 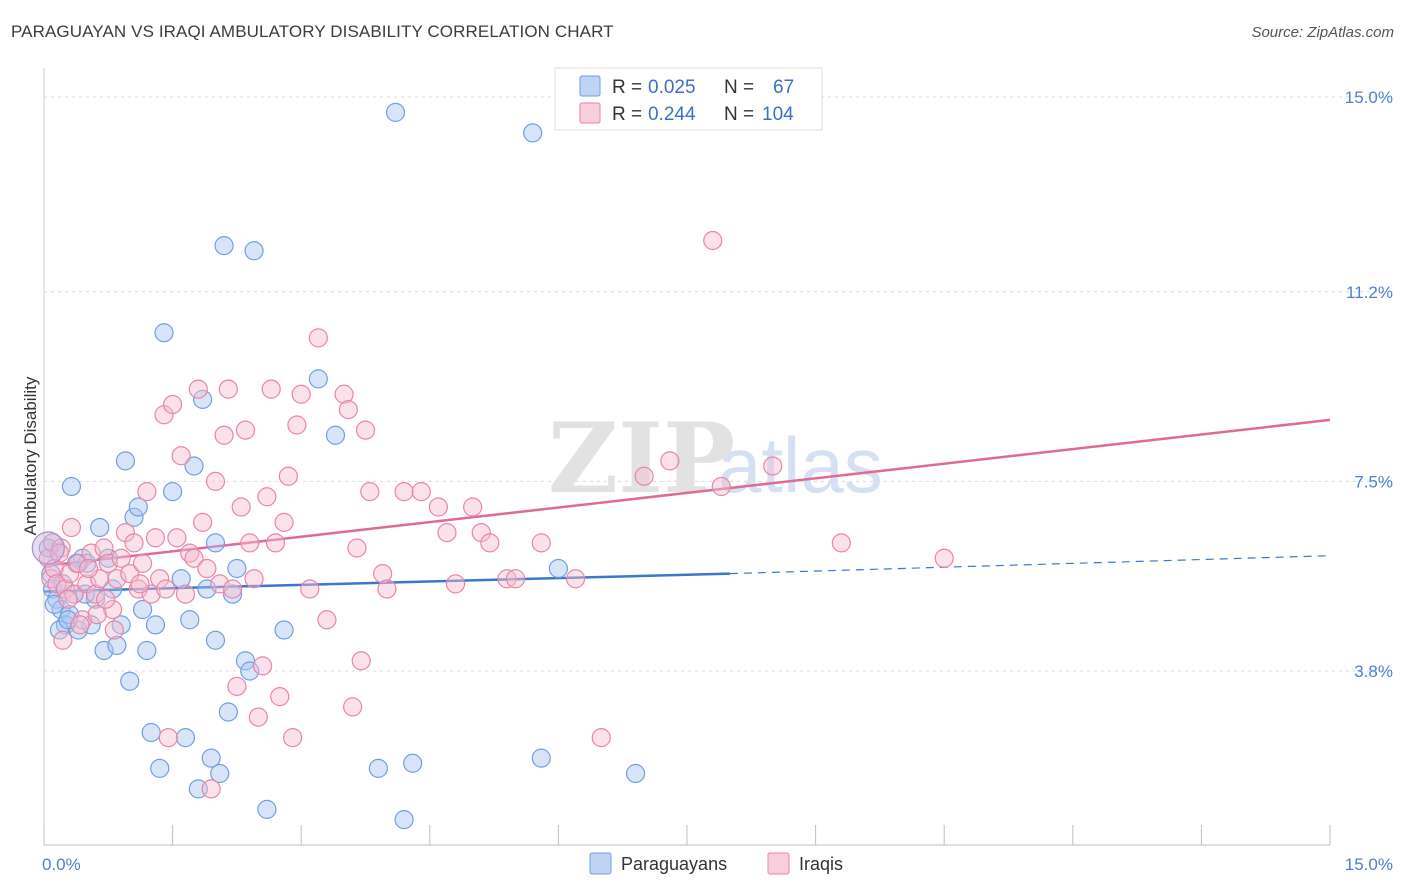 I want to click on watermark: ZIP atlas, so click(x=715, y=458).